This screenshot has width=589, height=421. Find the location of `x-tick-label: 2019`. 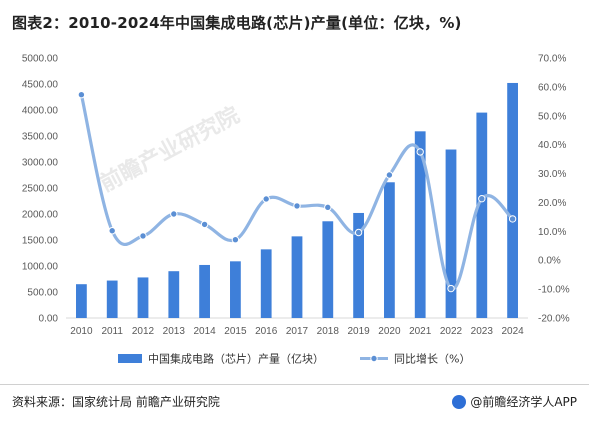

x-tick-label: 2019 is located at coordinates (358, 331).